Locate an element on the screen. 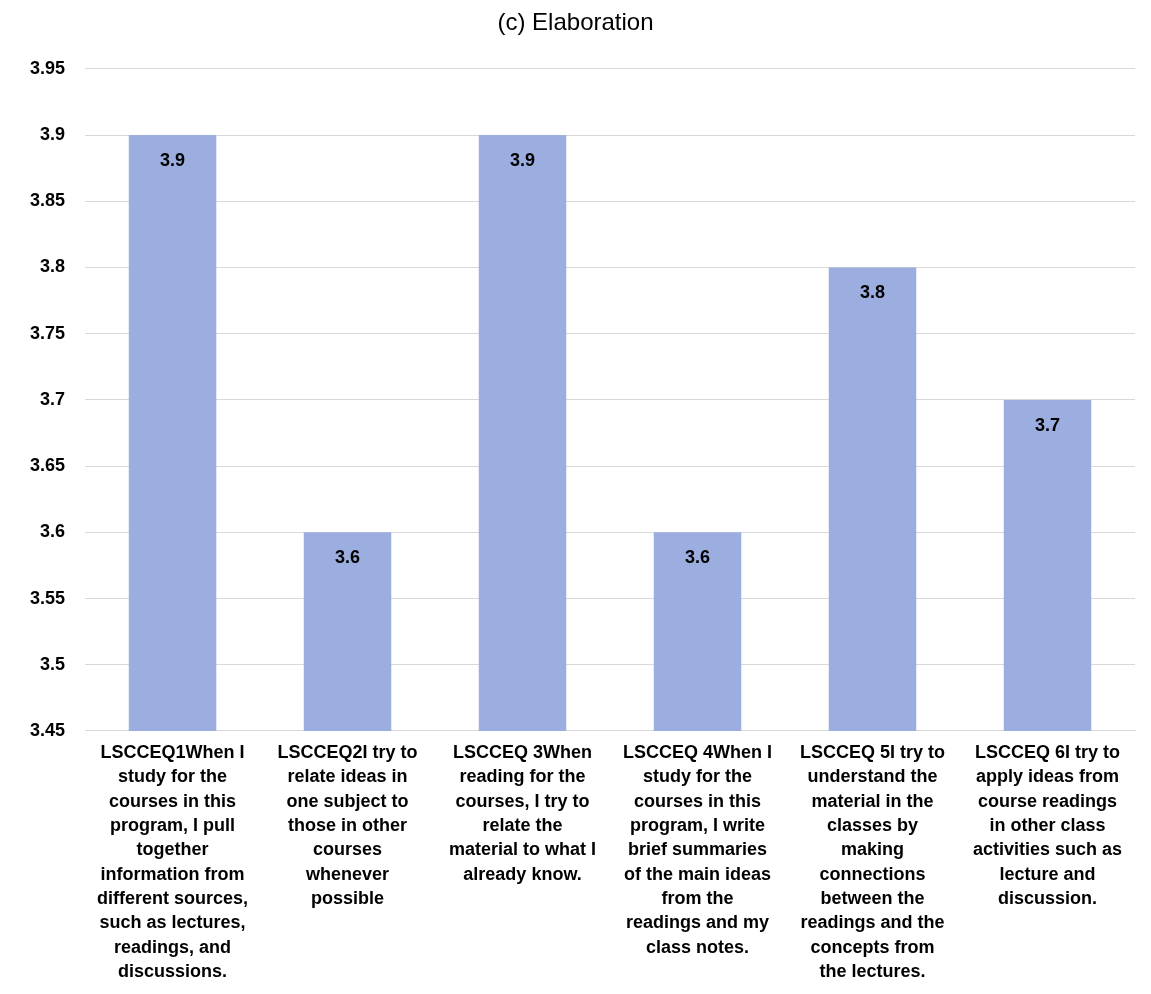 This screenshot has height=994, width=1151. y-tick-label: 3.8 is located at coordinates (53, 266).